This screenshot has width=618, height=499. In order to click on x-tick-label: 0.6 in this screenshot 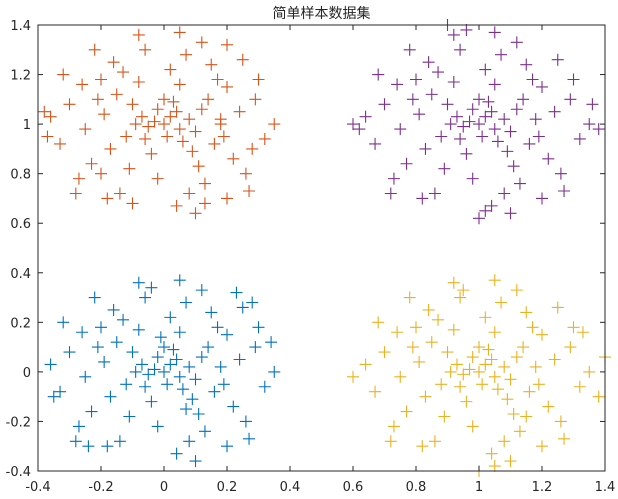, I will do `click(353, 487)`.